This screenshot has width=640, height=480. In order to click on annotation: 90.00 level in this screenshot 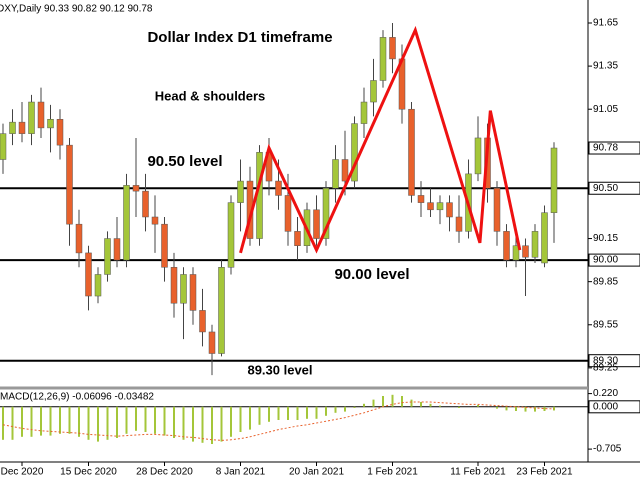, I will do `click(371, 274)`.